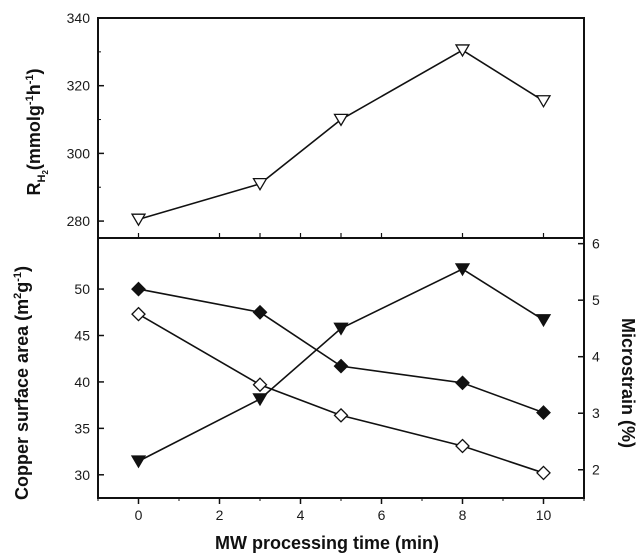 This screenshot has width=636, height=556. What do you see at coordinates (301, 515) in the screenshot?
I see `x-tick-label: 4` at bounding box center [301, 515].